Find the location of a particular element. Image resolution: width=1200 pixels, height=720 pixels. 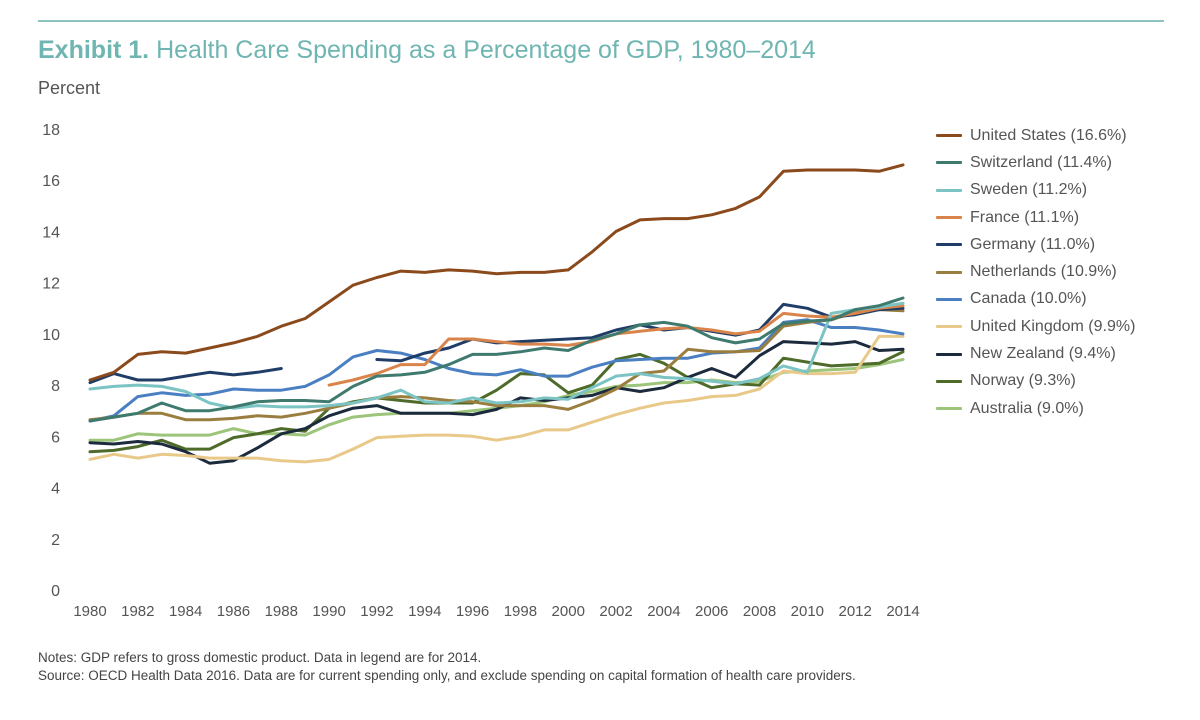

legend-item: United States (16.6%) is located at coordinates (1035, 135).